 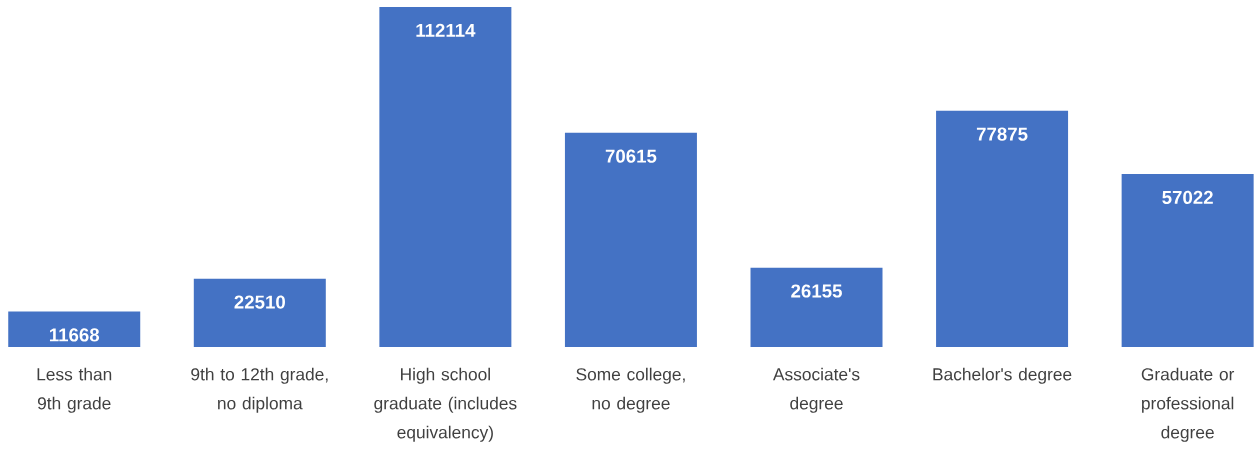 What do you see at coordinates (259, 302) in the screenshot?
I see `data-label: 22510` at bounding box center [259, 302].